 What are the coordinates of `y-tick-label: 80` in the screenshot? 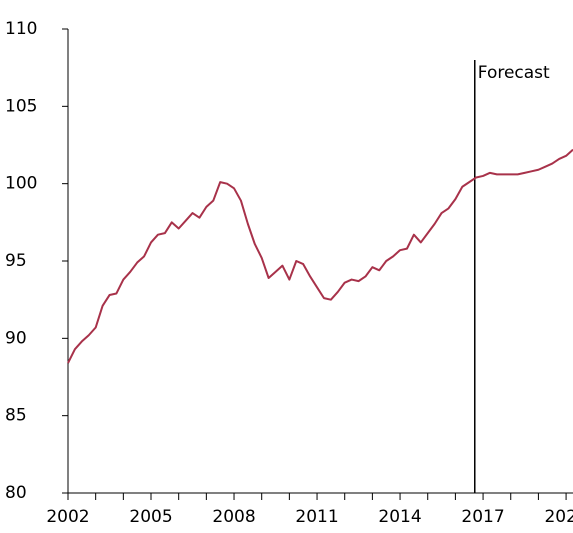 It's located at (16, 493).